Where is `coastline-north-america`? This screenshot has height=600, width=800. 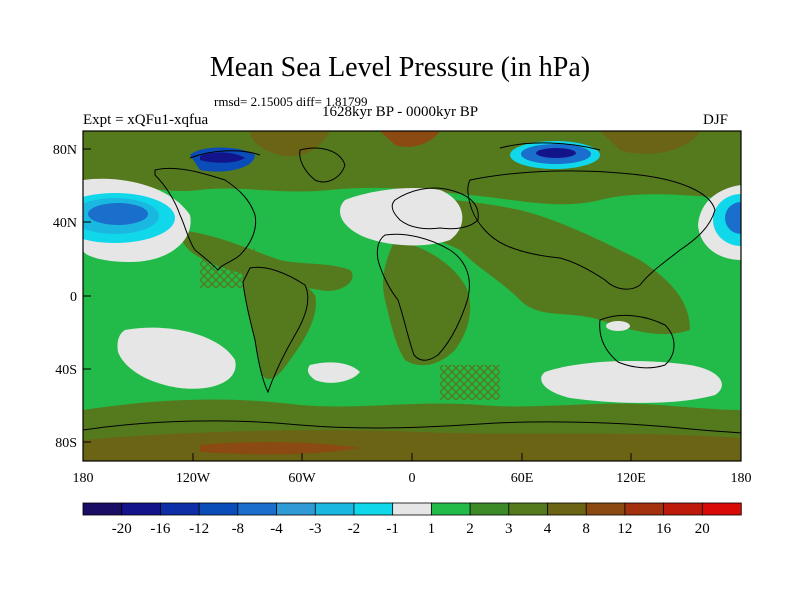
coastline-north-america is located at coordinates (205, 219).